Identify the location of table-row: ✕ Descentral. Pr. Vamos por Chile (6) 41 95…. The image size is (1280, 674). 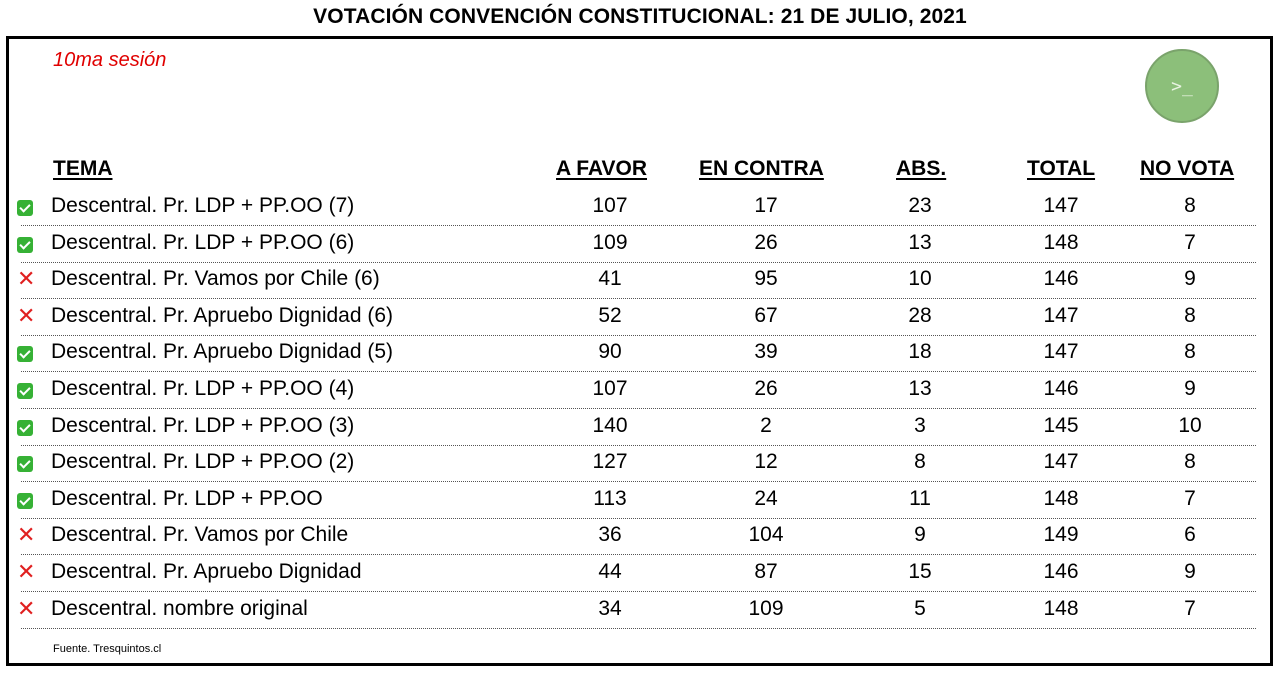
(639, 281).